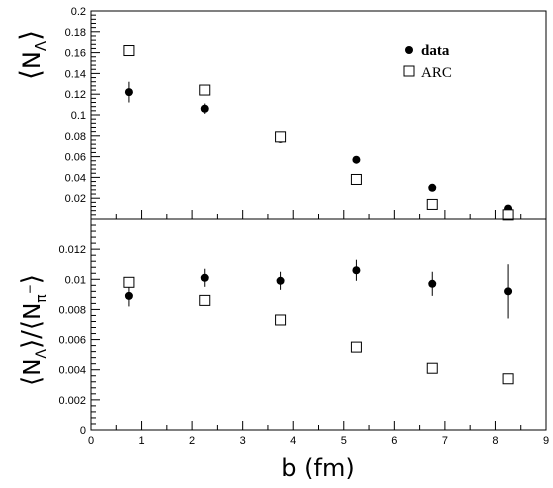  Describe the element at coordinates (33, 311) in the screenshot. I see `bottom-ylabel-n2: N` at that location.